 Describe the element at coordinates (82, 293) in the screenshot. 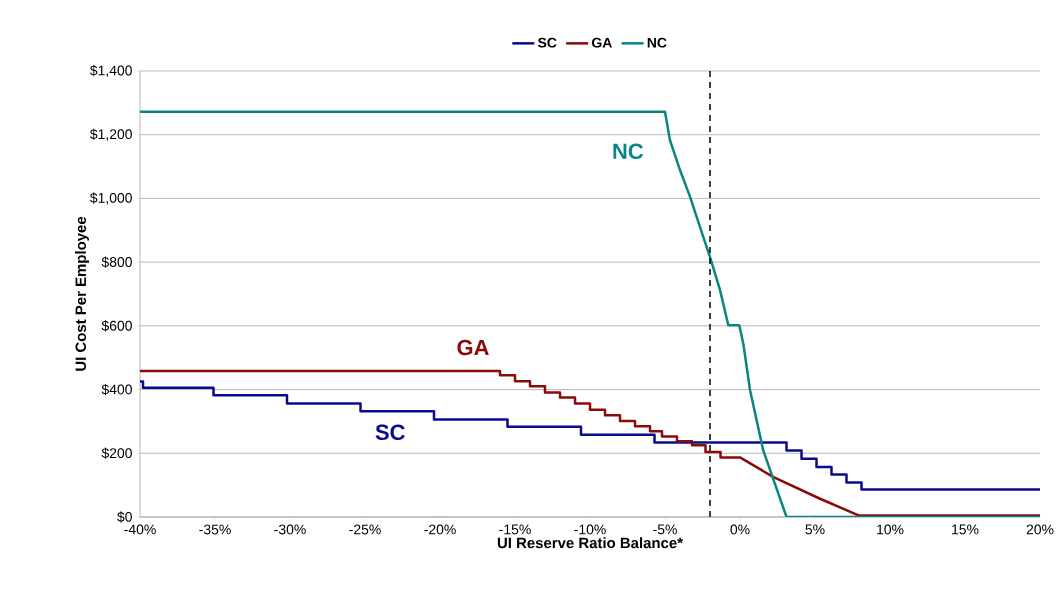

I see `y-axis-title: UI Cost Per Employee` at that location.